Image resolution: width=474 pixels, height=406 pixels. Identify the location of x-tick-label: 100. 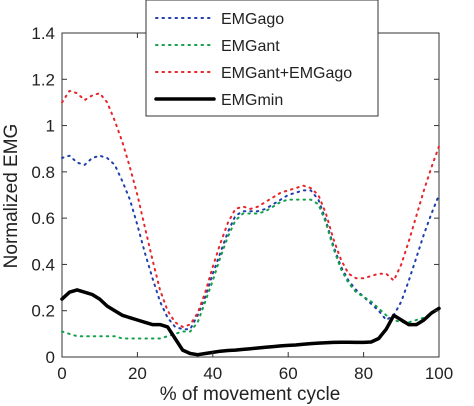
(439, 373).